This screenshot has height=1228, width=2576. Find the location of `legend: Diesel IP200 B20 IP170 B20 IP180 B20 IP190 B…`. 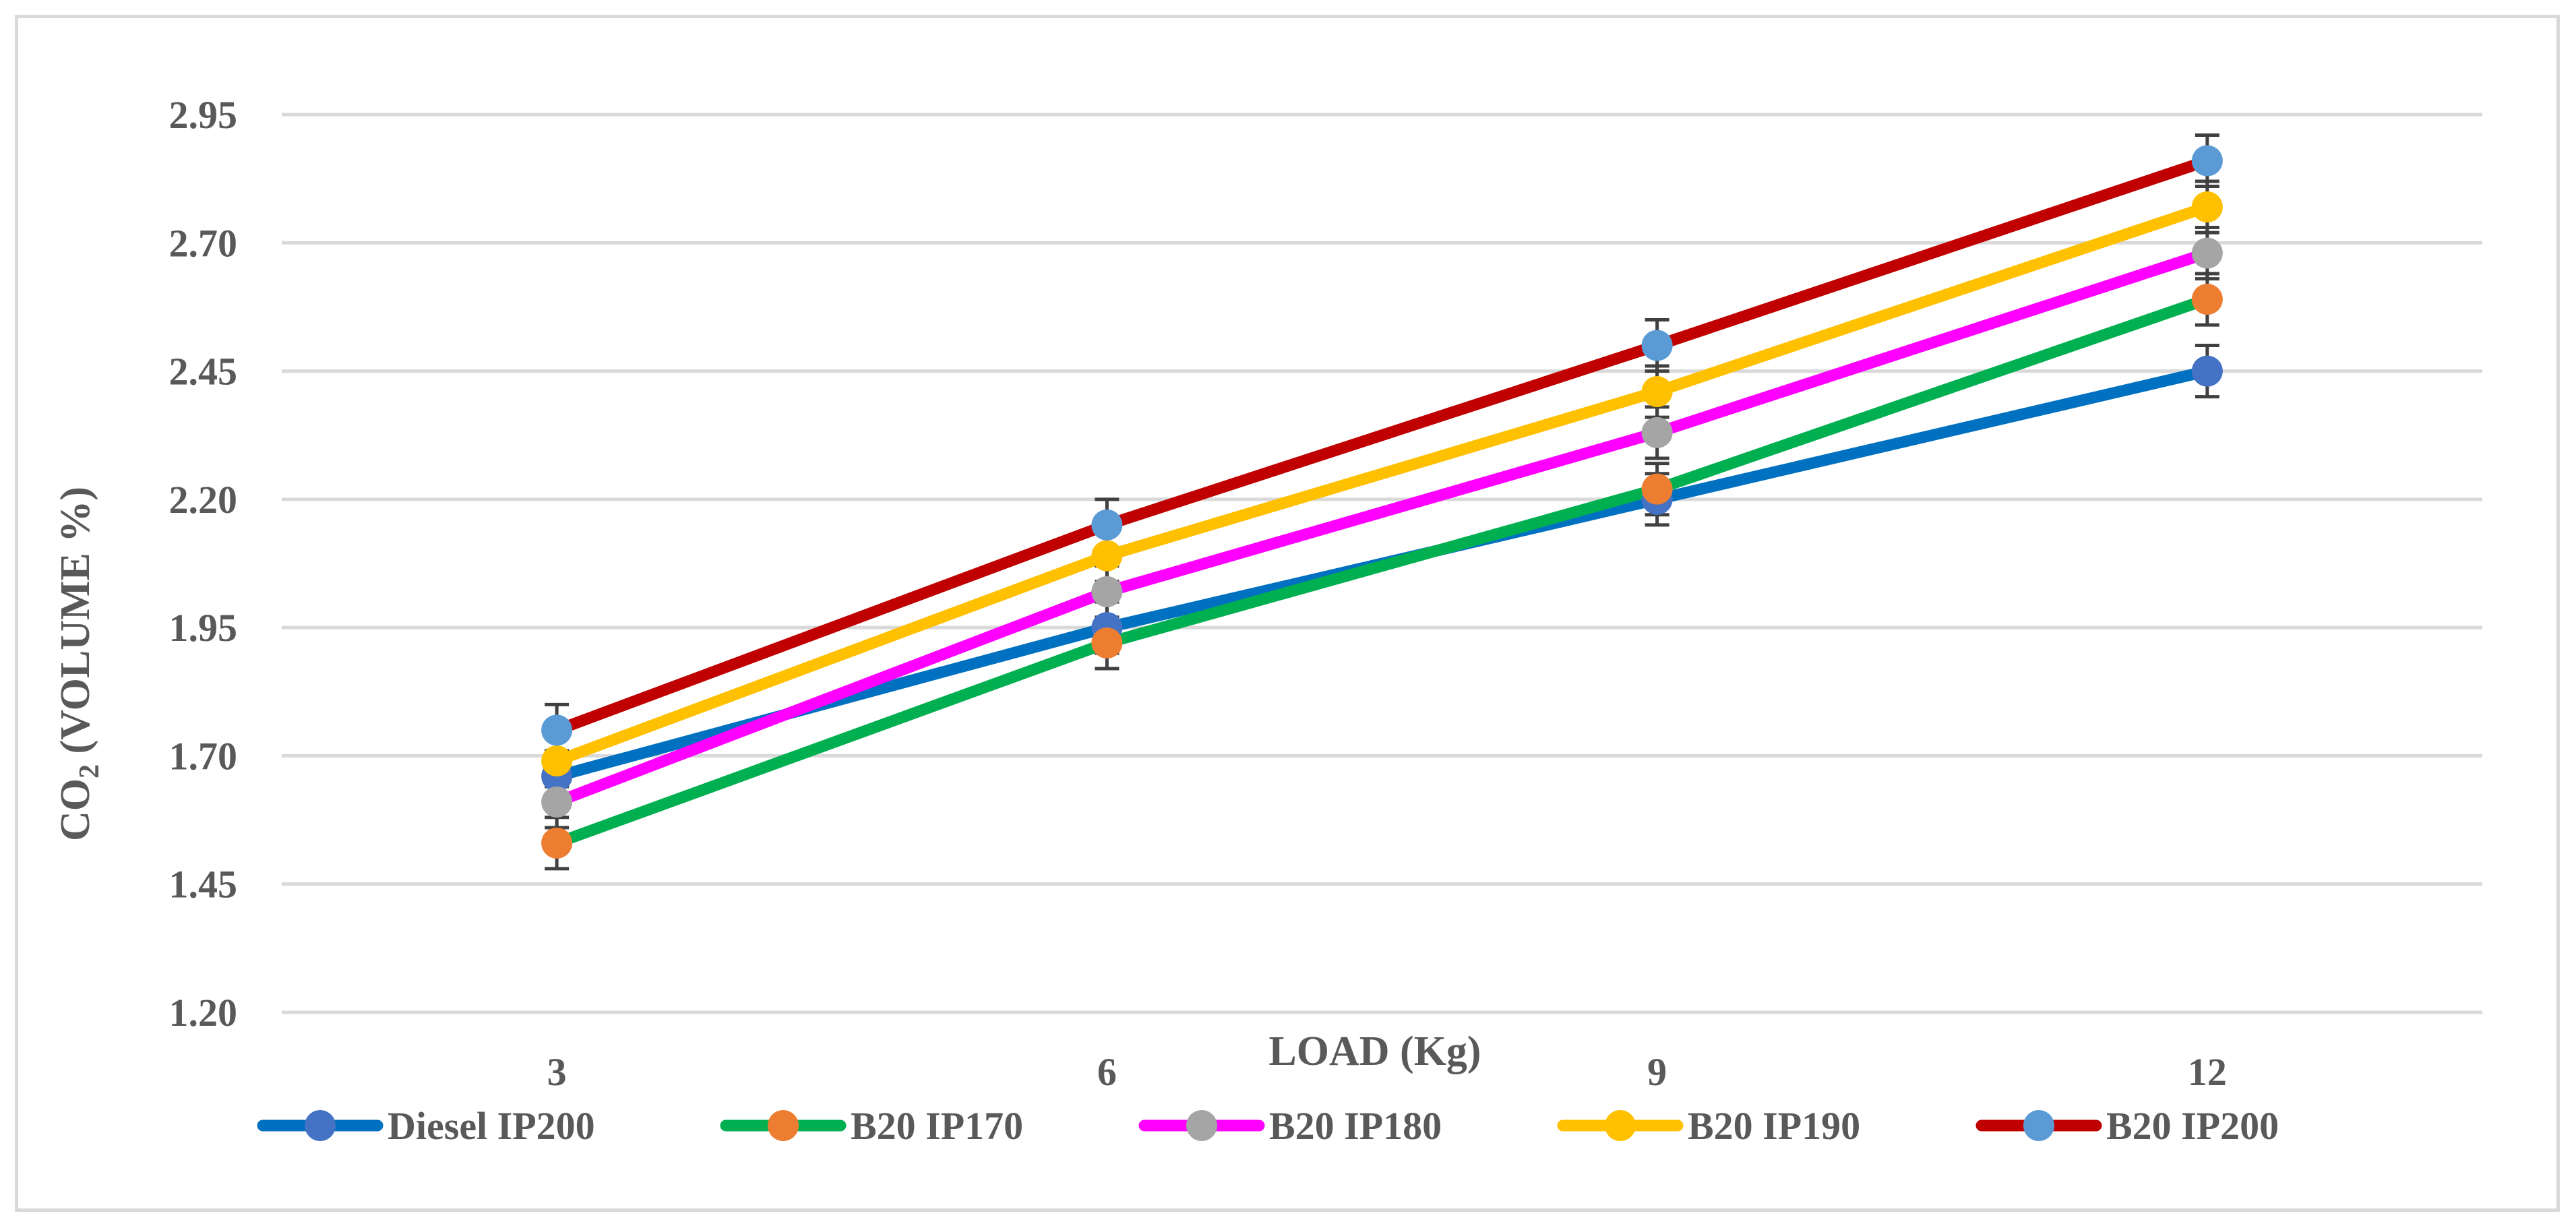

legend: Diesel IP200 B20 IP170 B20 IP180 B20 IP190 B… is located at coordinates (1268, 1126).